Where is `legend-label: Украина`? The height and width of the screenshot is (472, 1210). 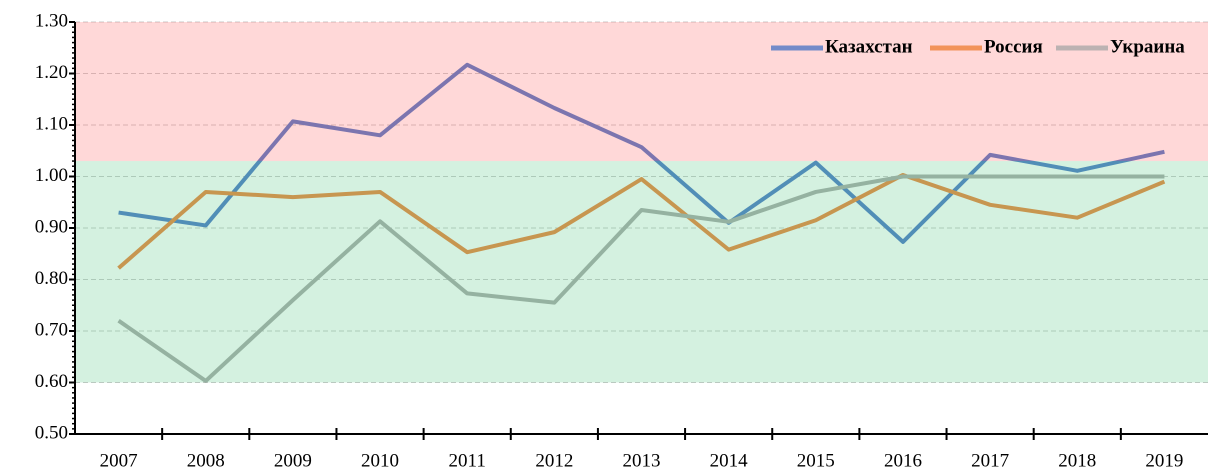
legend-label: Украина is located at coordinates (1147, 46).